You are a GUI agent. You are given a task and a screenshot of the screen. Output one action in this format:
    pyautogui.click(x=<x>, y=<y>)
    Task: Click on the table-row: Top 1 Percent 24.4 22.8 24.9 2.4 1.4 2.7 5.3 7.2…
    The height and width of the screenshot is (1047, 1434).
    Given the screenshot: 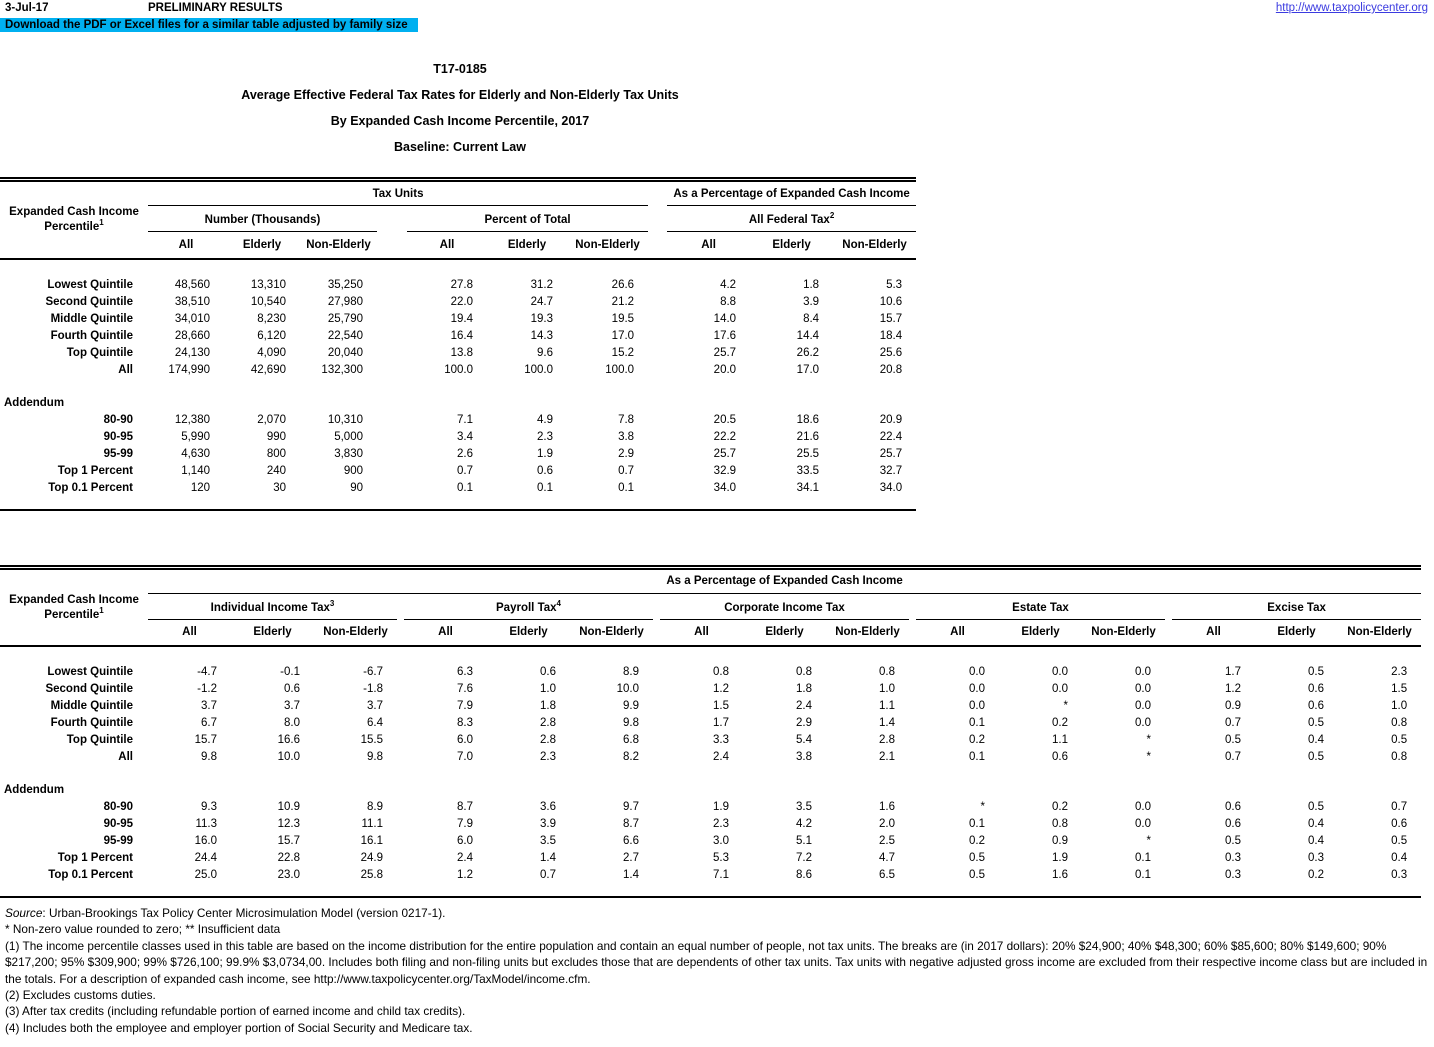 What is the action you would take?
    pyautogui.click(x=710, y=858)
    